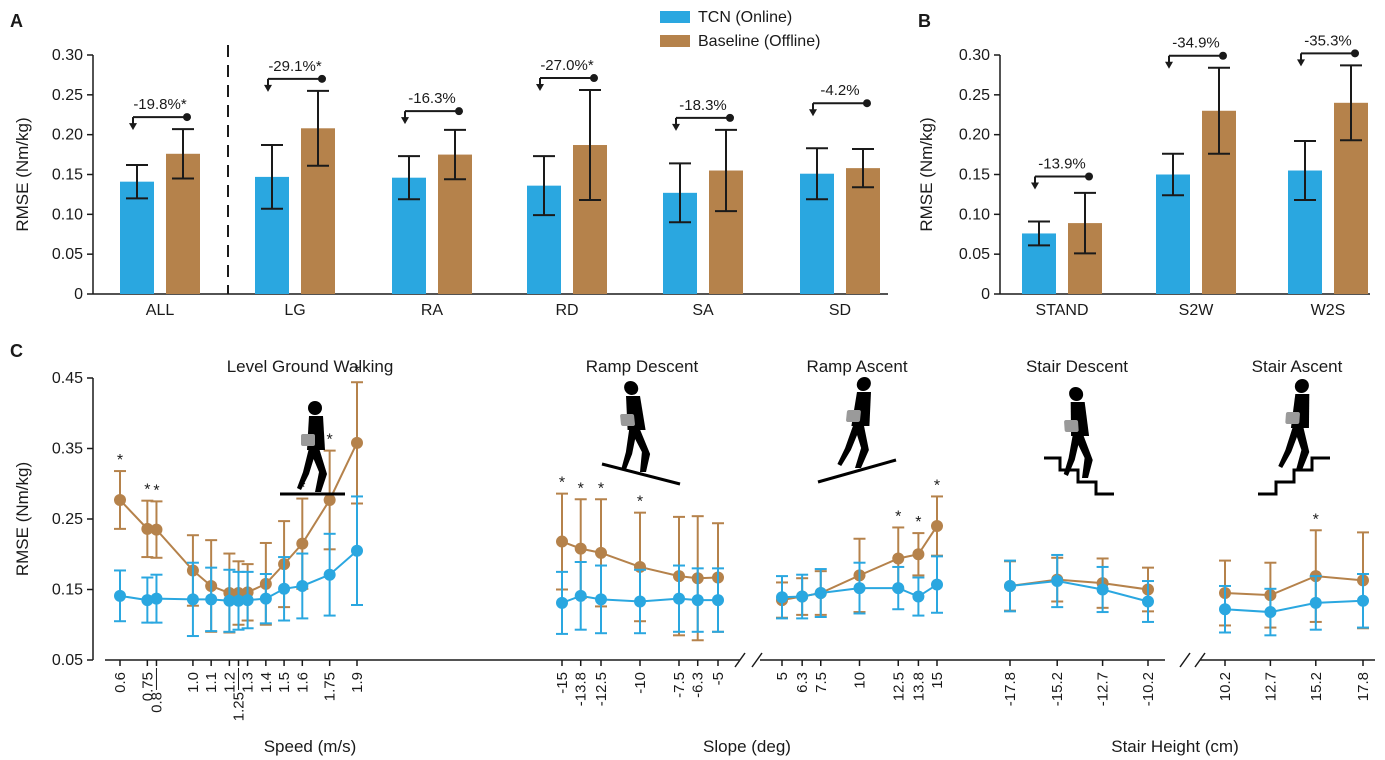  What do you see at coordinates (562, 683) in the screenshot?
I see `x-tick-label: -15` at bounding box center [562, 683].